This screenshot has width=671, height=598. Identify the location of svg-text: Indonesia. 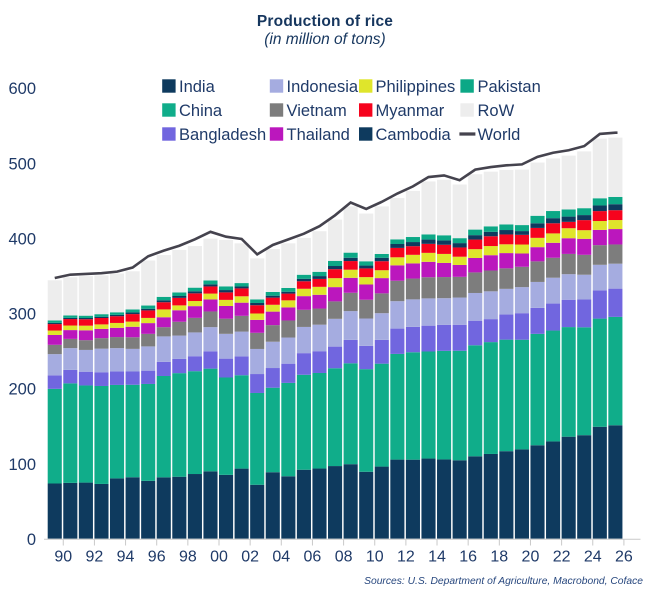
(323, 87).